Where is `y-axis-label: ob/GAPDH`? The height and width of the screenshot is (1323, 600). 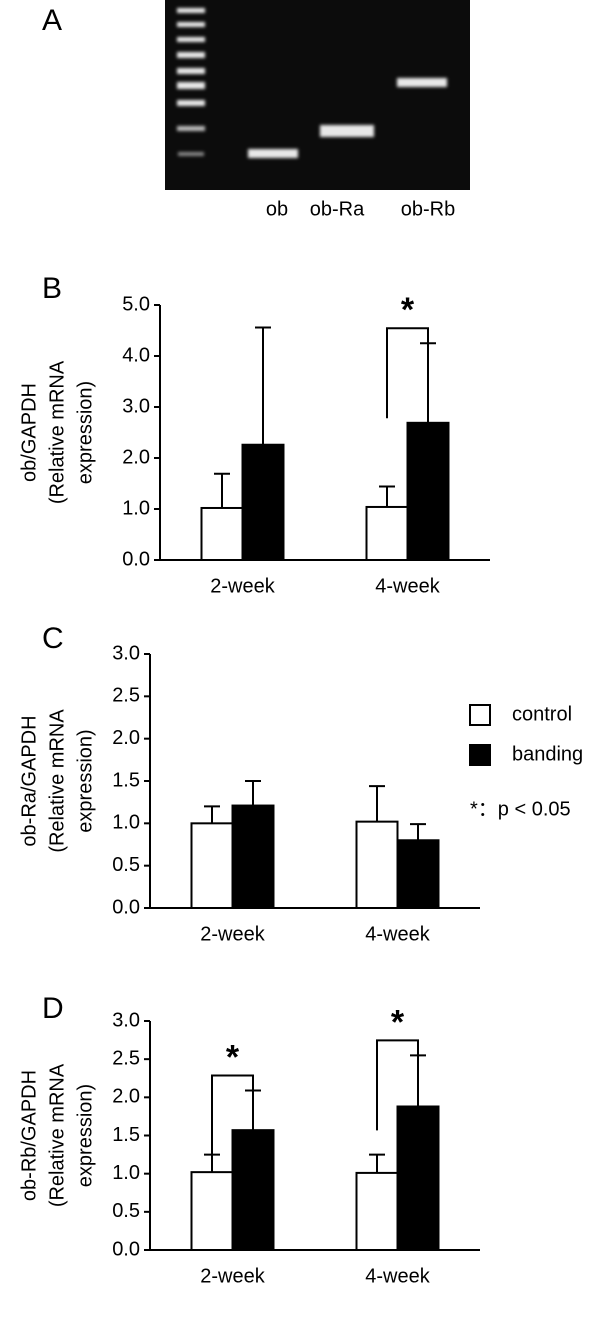 y-axis-label: ob/GAPDH is located at coordinates (29, 432).